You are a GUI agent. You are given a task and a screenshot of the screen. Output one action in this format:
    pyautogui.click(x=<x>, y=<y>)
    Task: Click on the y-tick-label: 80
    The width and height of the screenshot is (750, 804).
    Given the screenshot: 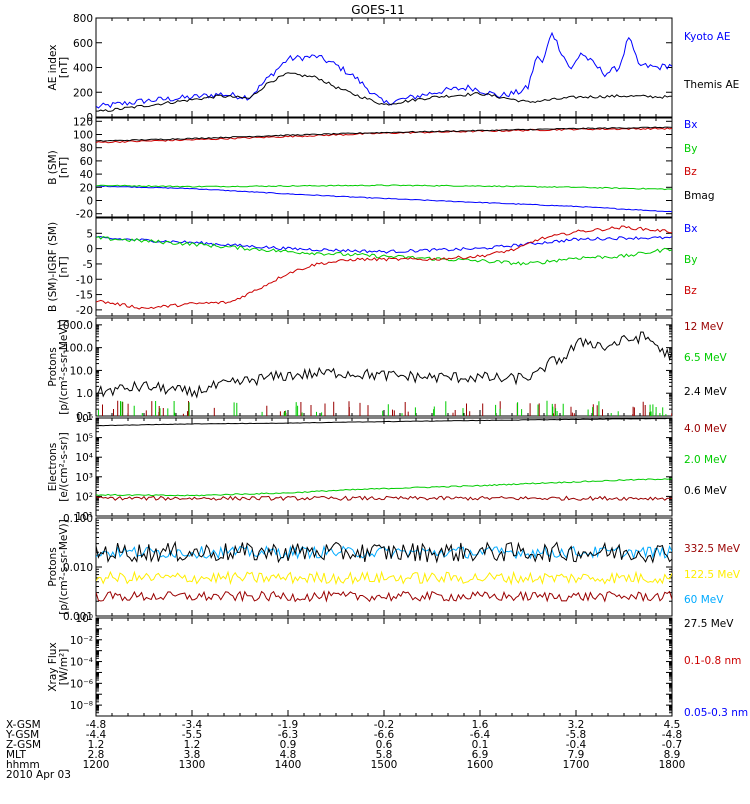 What is the action you would take?
    pyautogui.click(x=86, y=149)
    